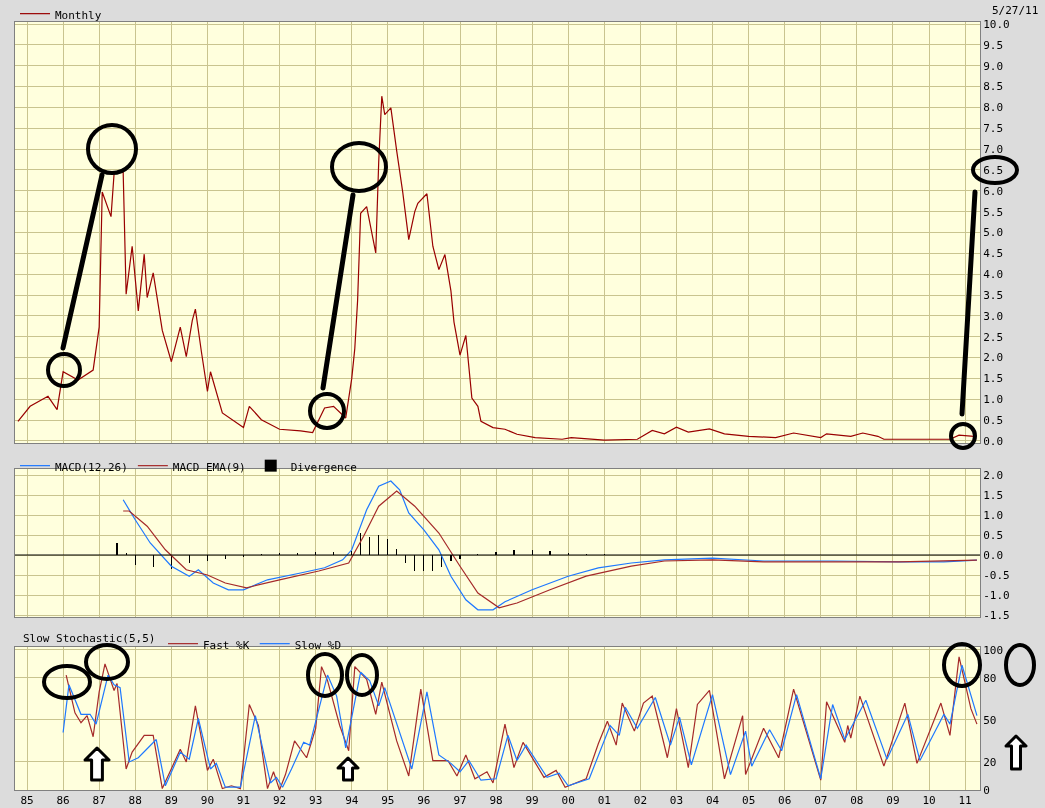  I want to click on legend-label: Fast %K, so click(226, 645).